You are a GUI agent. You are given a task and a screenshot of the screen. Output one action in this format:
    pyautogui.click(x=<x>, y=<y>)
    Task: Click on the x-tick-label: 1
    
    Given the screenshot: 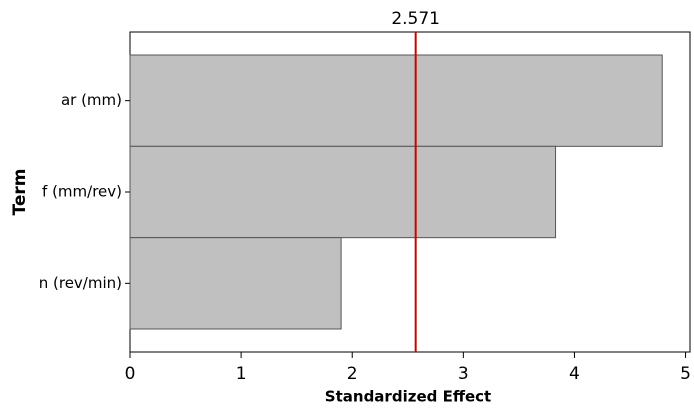 What is the action you would take?
    pyautogui.click(x=241, y=374)
    